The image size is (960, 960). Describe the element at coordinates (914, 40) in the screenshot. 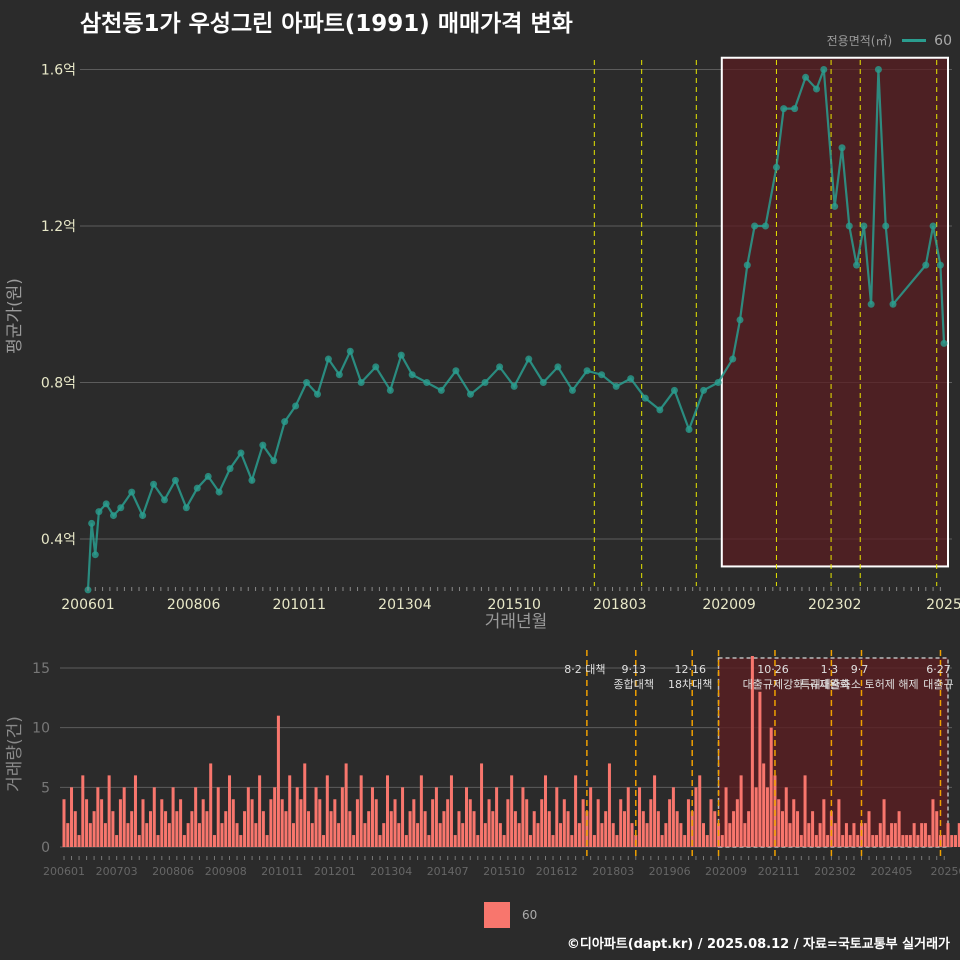

I see `price-legend-line-swatch` at that location.